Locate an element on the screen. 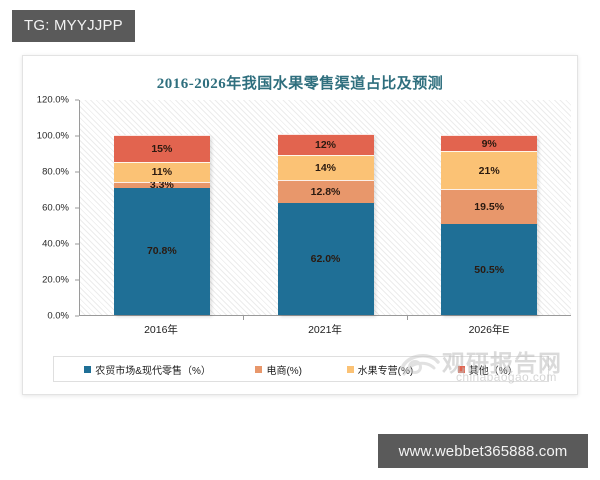 The width and height of the screenshot is (600, 480). bar-segment: 9% is located at coordinates (489, 143).